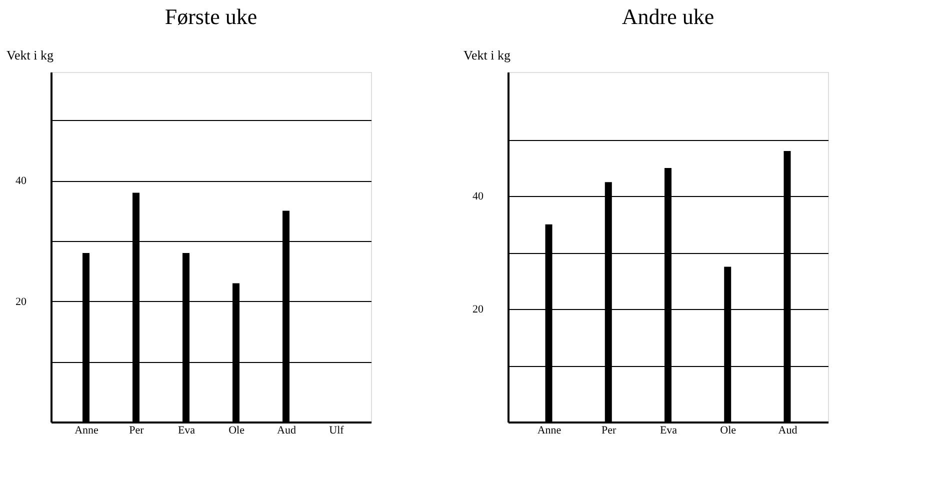  Describe the element at coordinates (211, 16) in the screenshot. I see `chart-title: Første uke` at that location.